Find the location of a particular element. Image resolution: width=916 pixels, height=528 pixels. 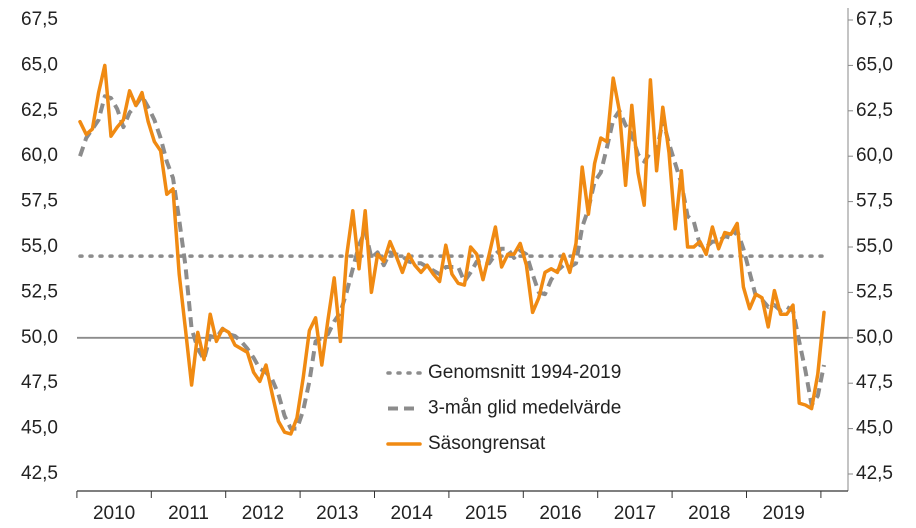

x-tick-label: 2012 is located at coordinates (263, 513).